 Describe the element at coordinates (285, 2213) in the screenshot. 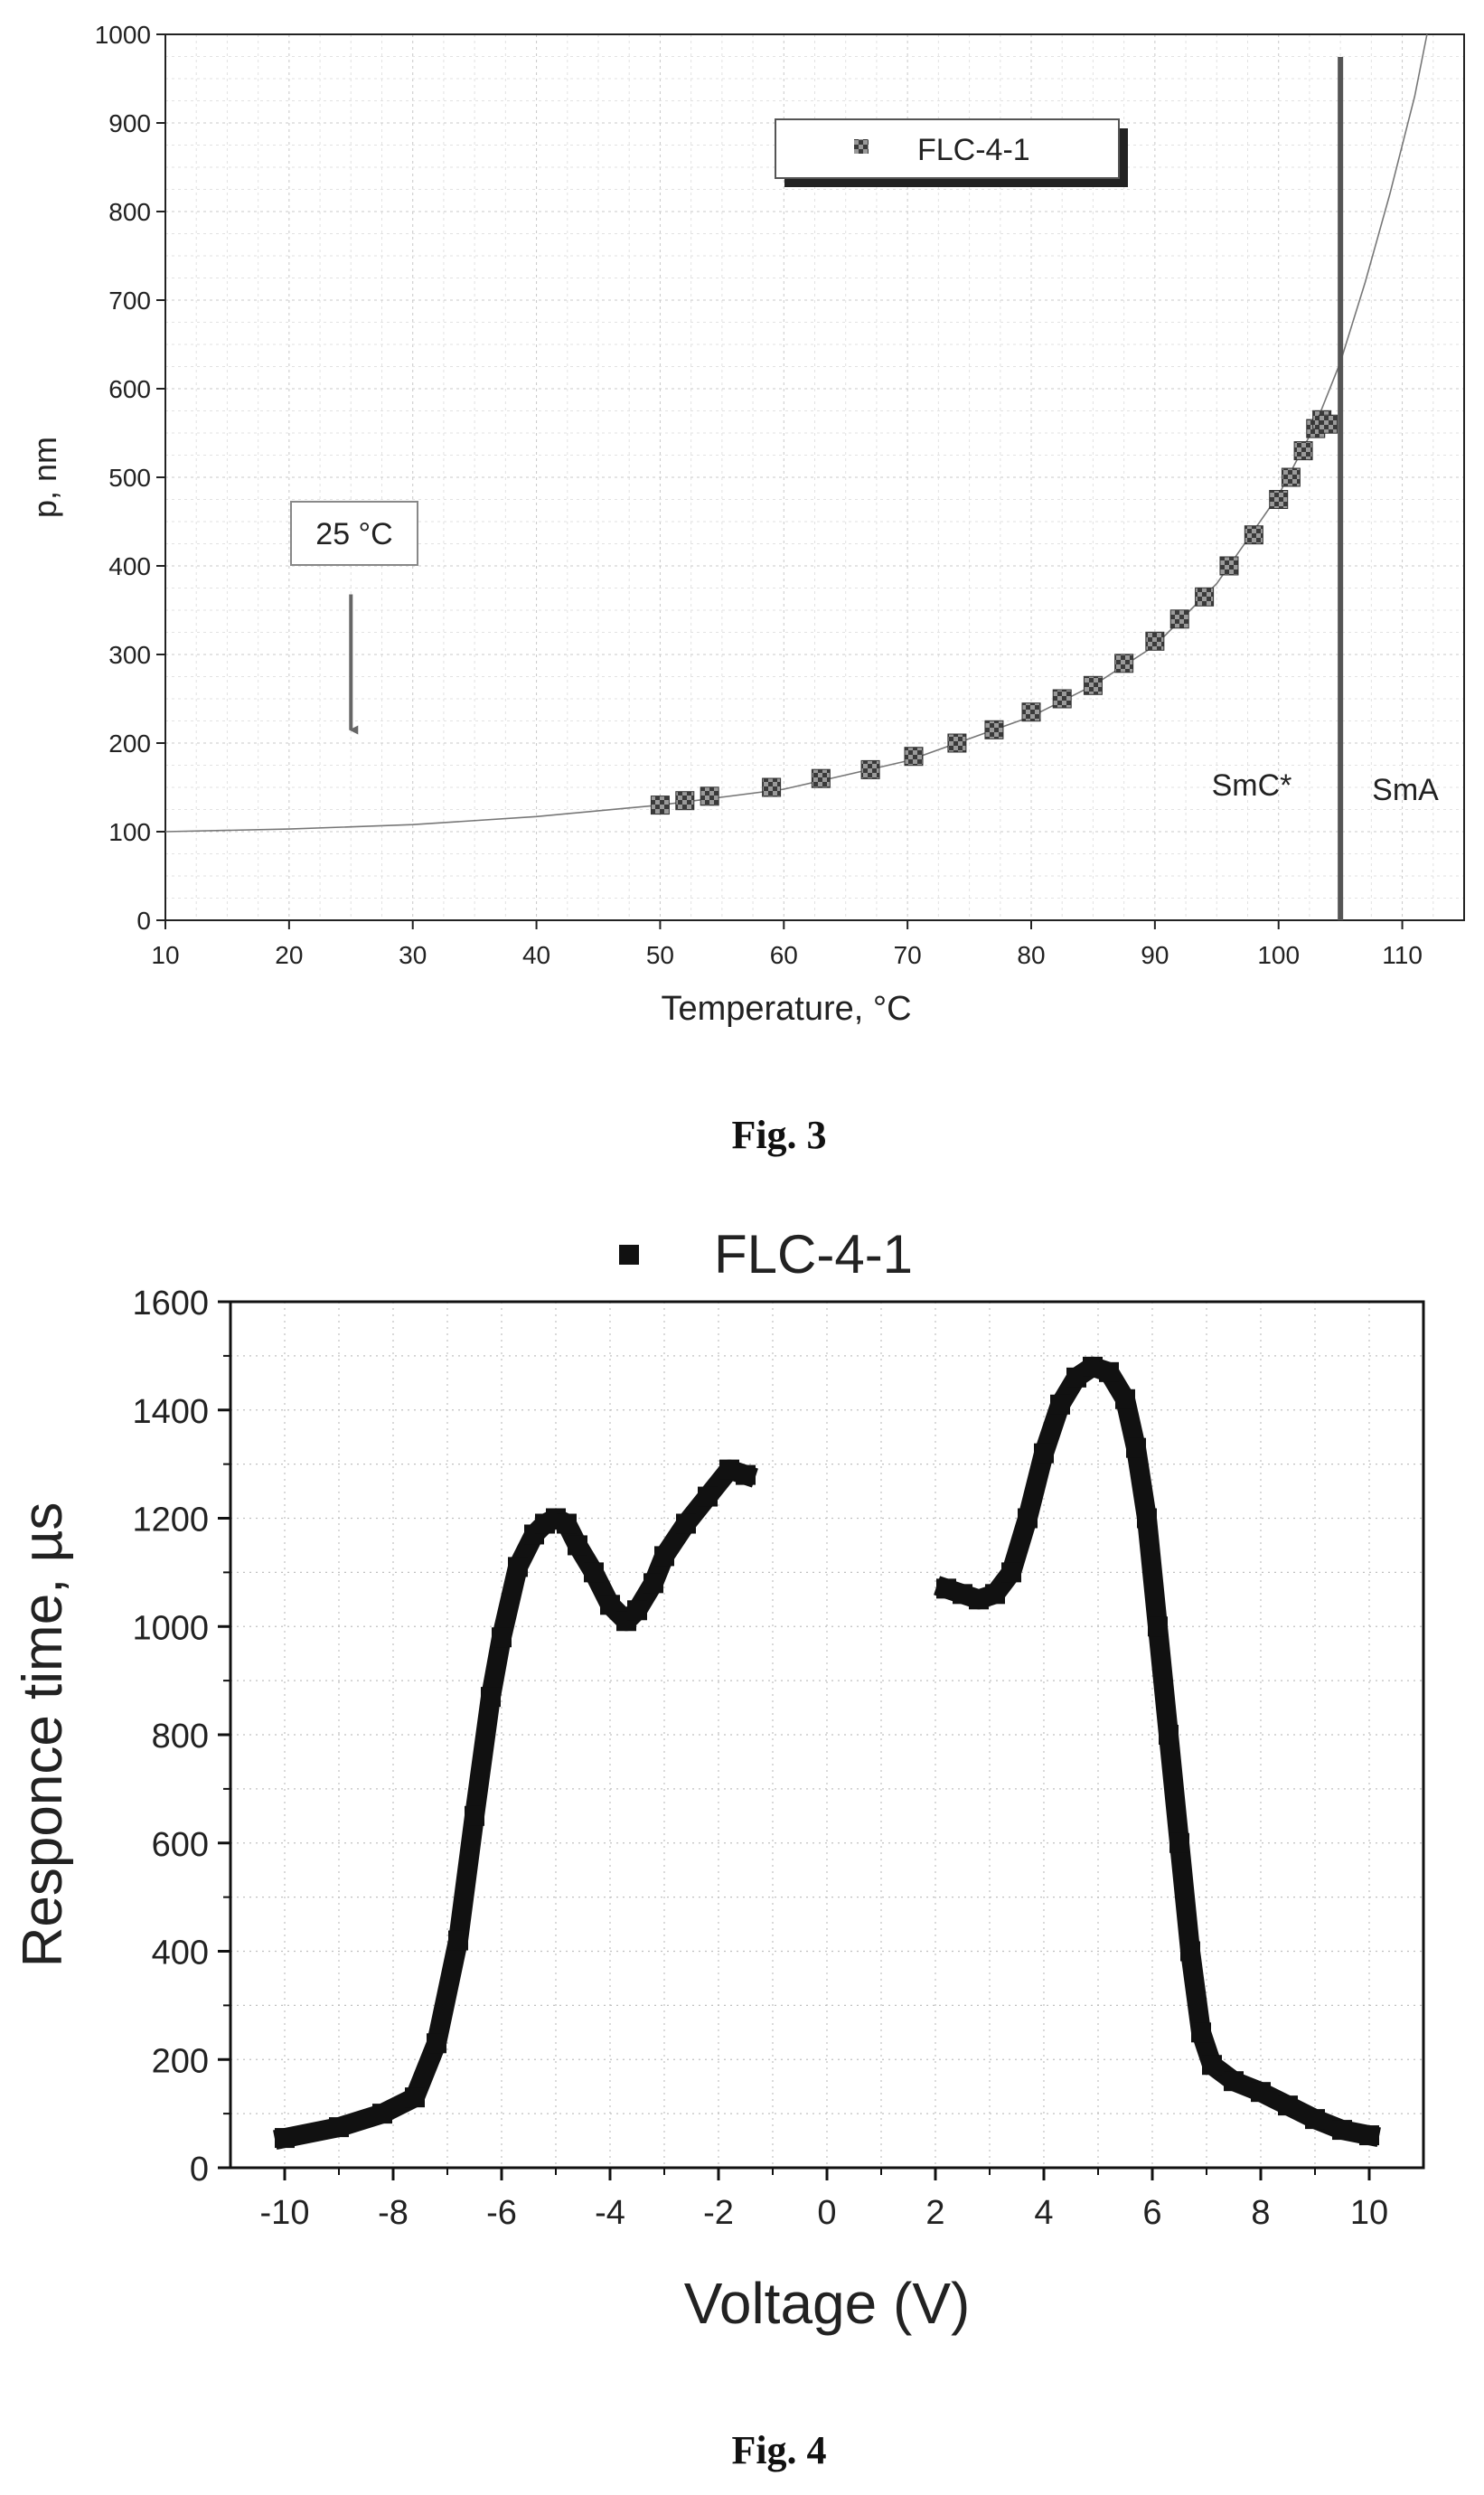

I see `fig4-x-tick-label: -10` at that location.